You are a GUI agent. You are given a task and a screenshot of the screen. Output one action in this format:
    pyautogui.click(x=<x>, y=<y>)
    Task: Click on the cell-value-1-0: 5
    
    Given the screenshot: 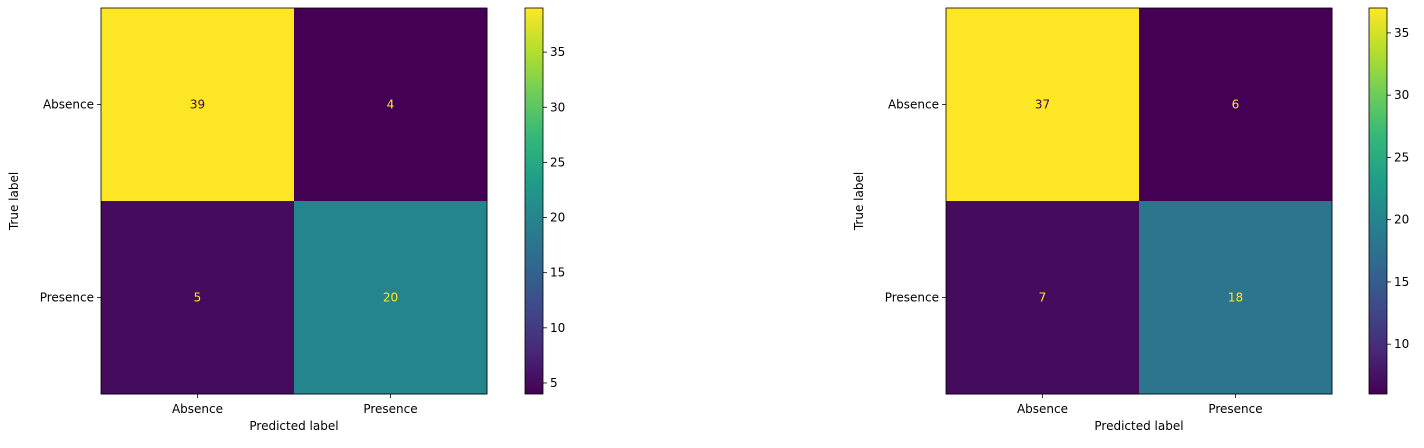 What is the action you would take?
    pyautogui.click(x=198, y=298)
    